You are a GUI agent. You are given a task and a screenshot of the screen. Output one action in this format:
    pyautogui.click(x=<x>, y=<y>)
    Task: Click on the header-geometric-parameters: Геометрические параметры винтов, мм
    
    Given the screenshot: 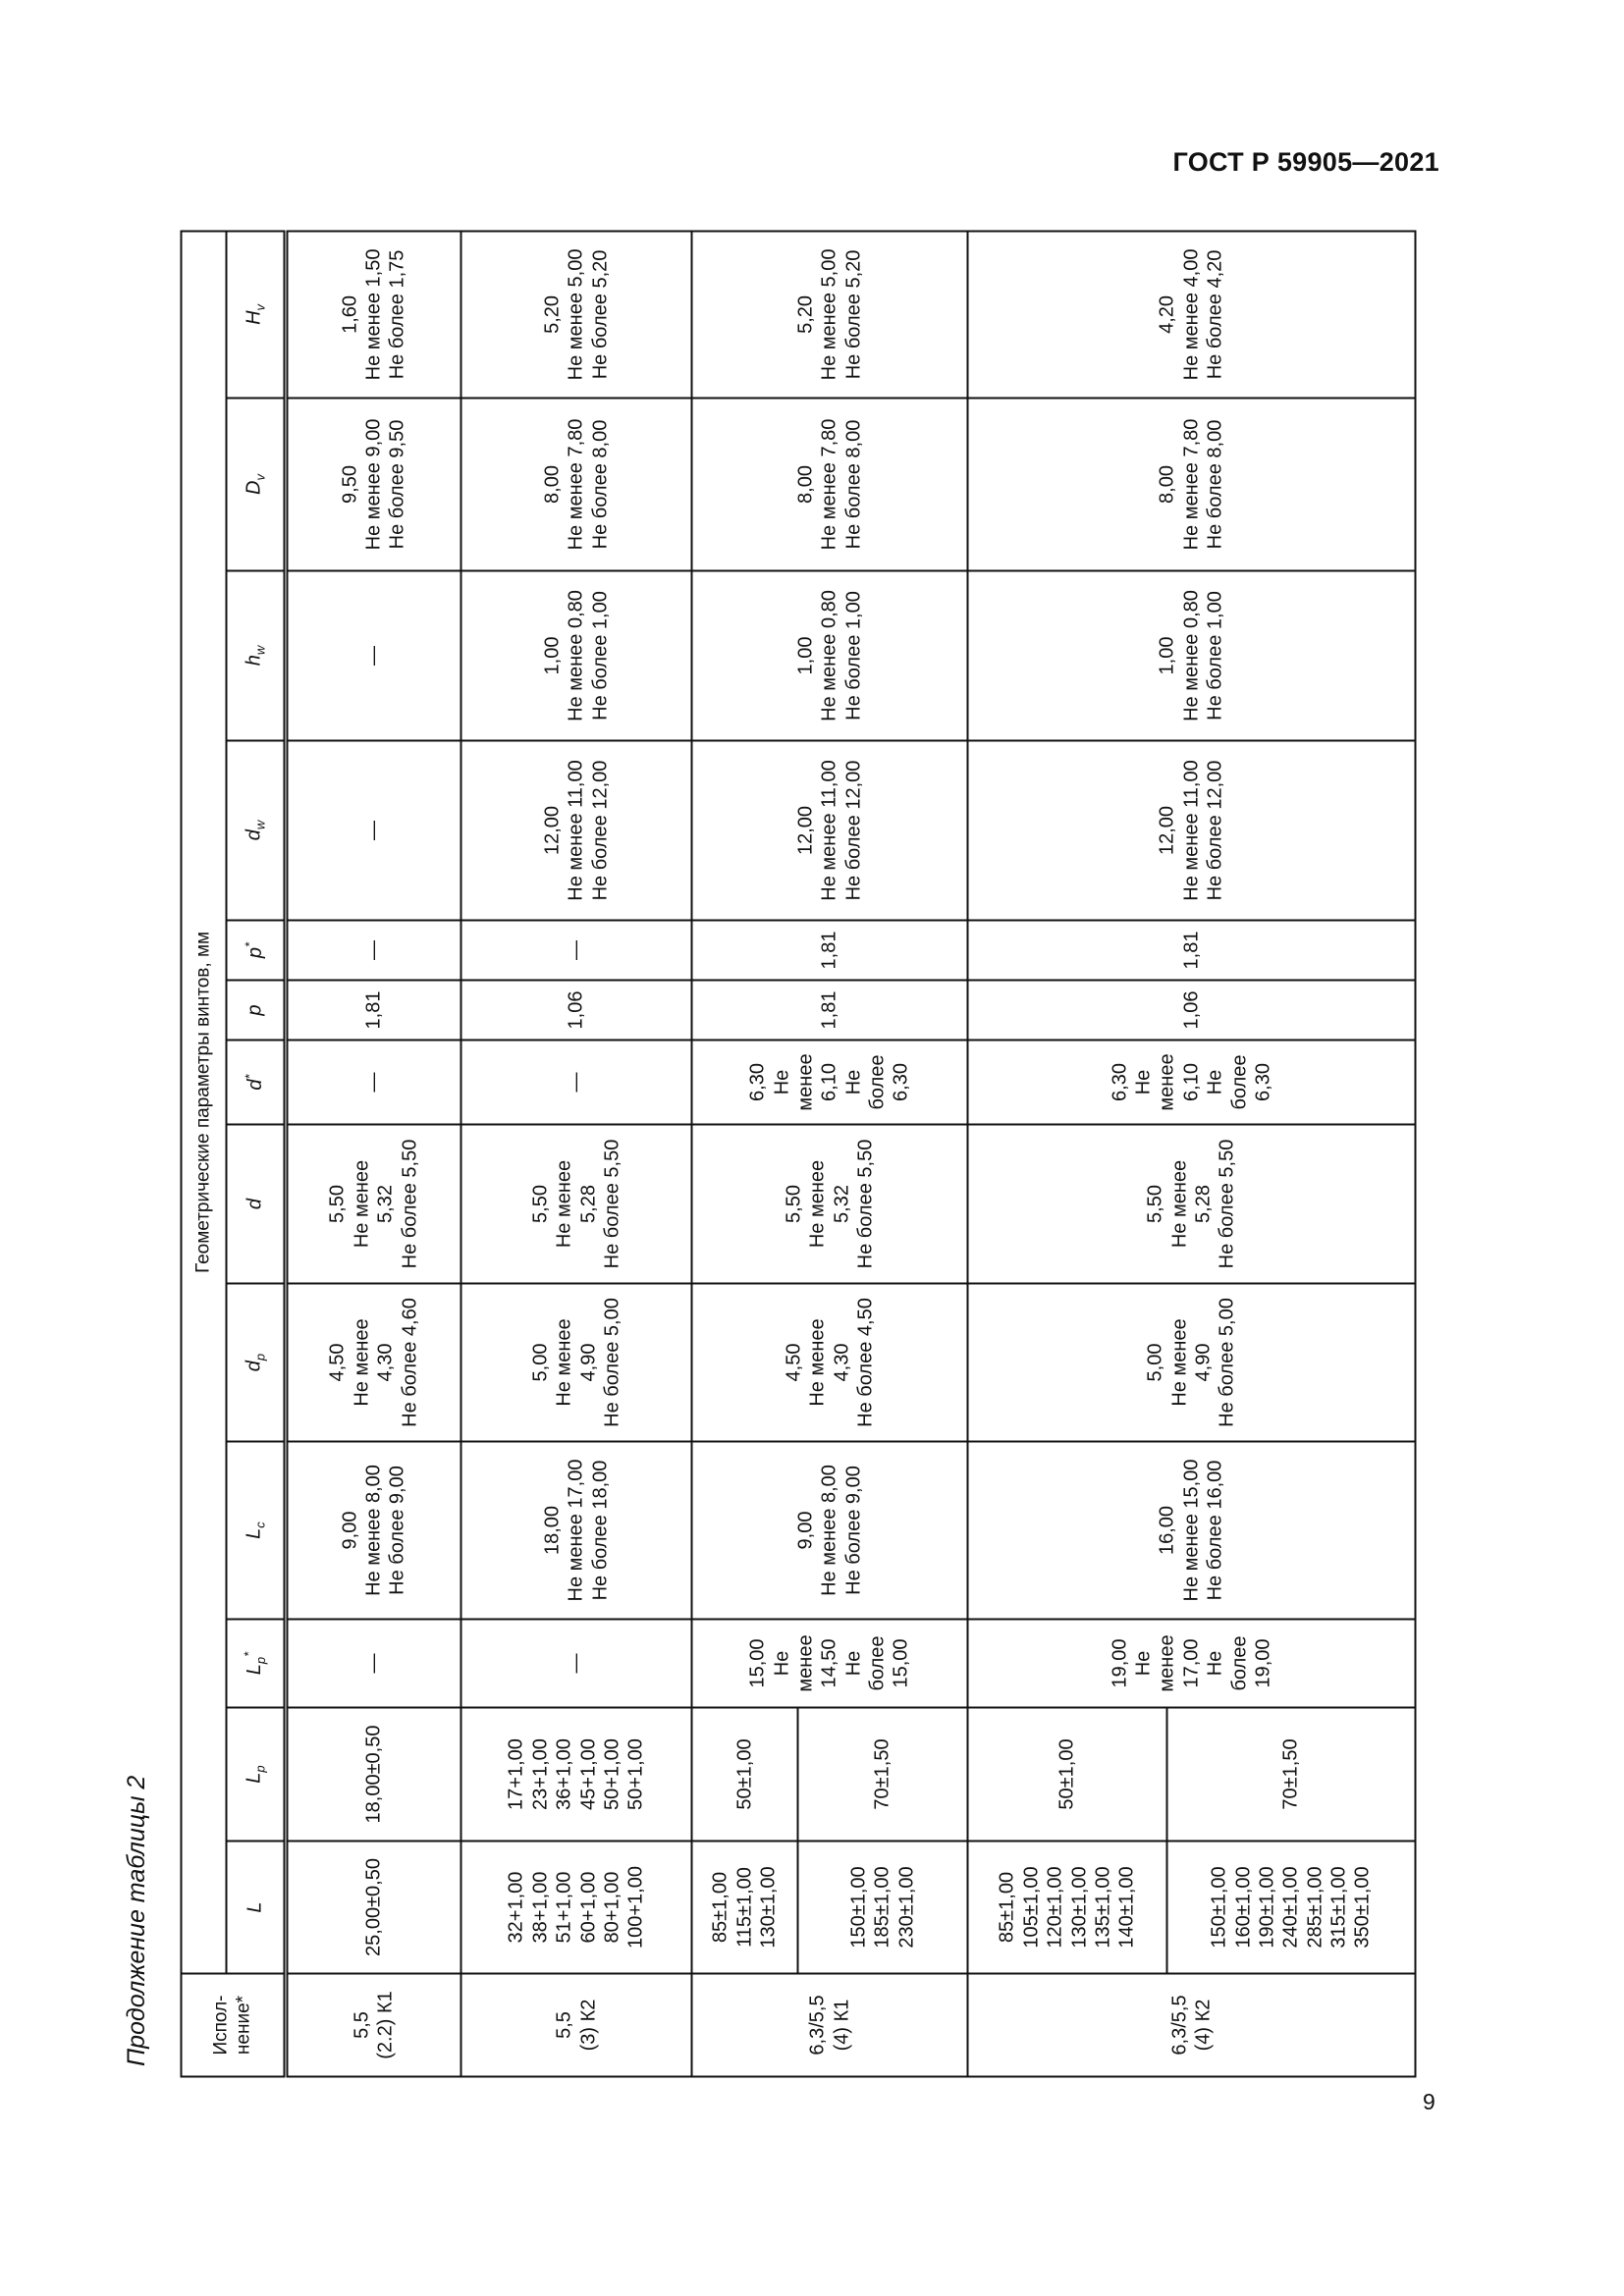 What is the action you would take?
    pyautogui.click(x=204, y=1102)
    